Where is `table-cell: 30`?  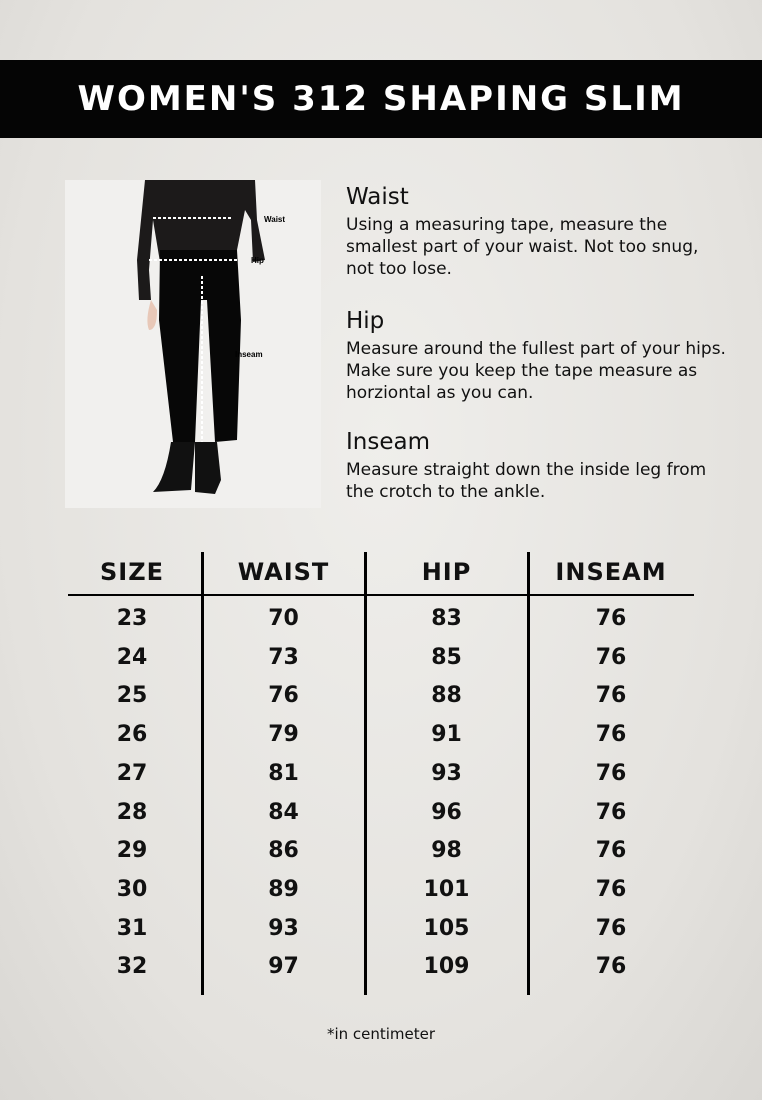 table-cell: 30 is located at coordinates (132, 889).